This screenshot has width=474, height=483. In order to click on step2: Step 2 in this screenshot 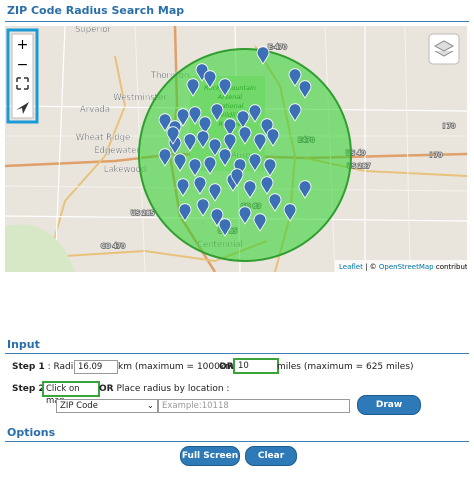, I will do `click(28, 389)`.